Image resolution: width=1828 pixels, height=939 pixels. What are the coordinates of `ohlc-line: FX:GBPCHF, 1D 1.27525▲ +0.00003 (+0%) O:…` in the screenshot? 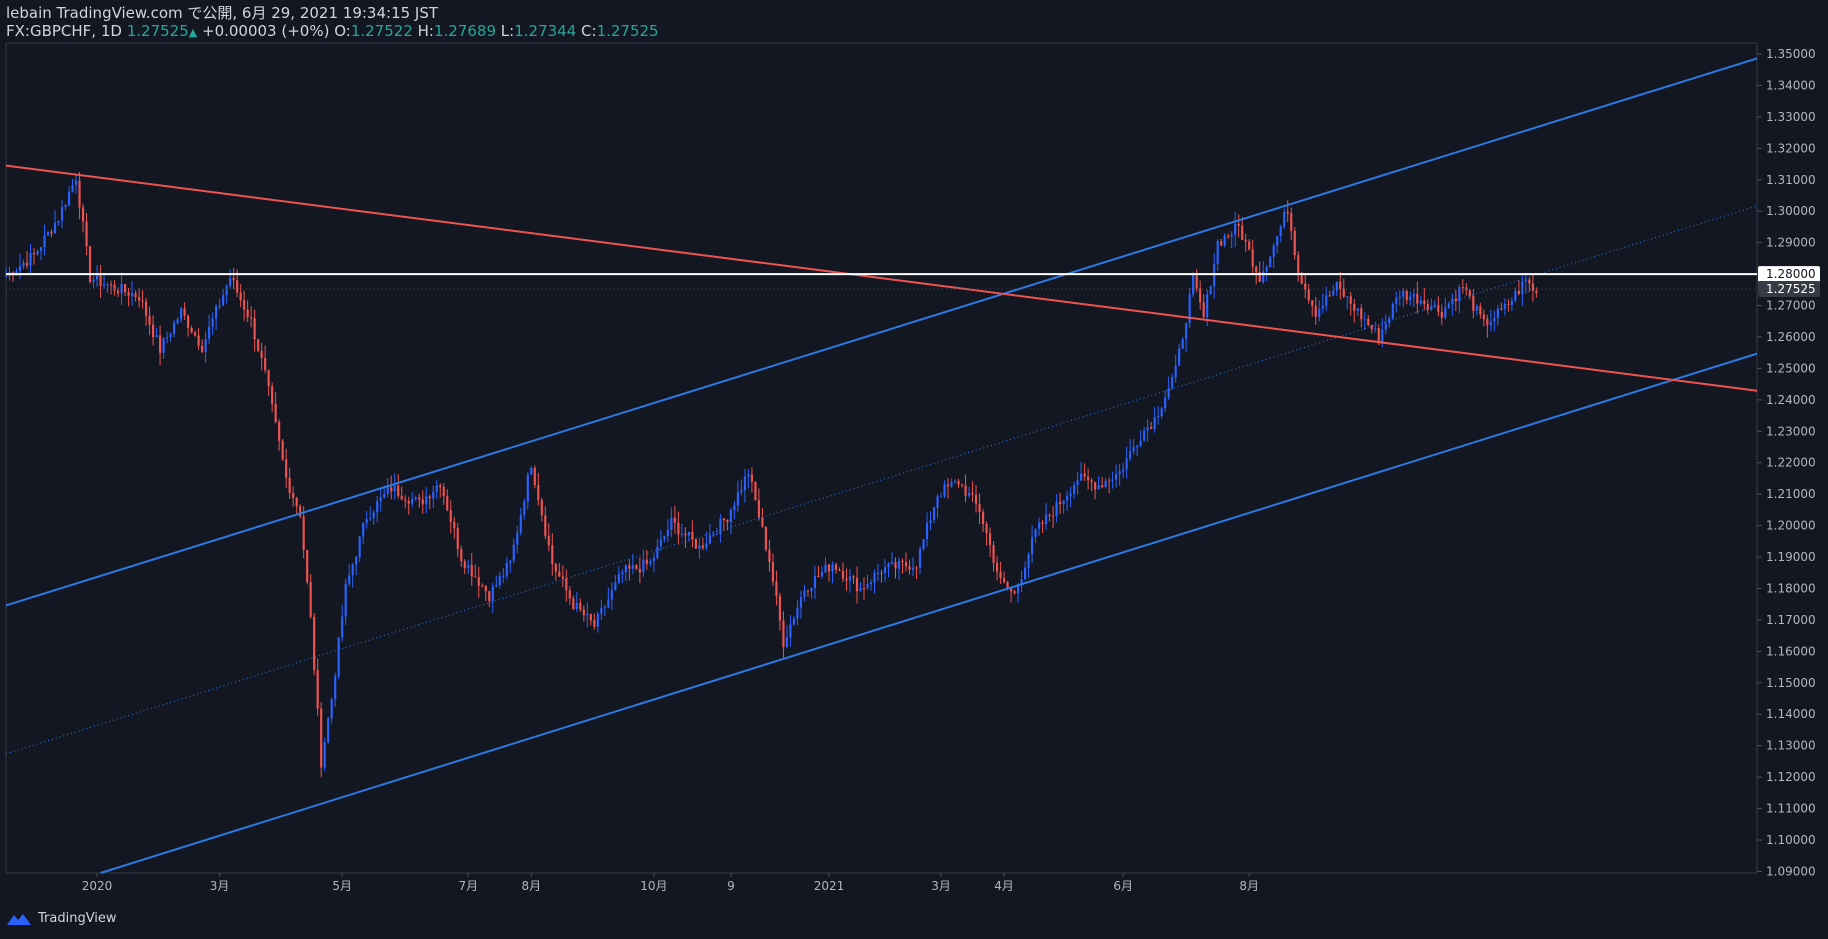 It's located at (332, 32).